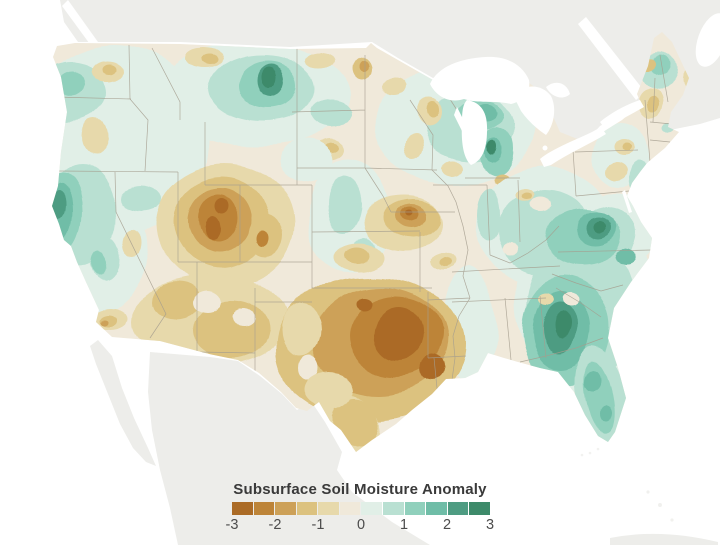 Image resolution: width=720 pixels, height=545 pixels. Describe the element at coordinates (534, 110) in the screenshot. I see `lake-huron` at that location.